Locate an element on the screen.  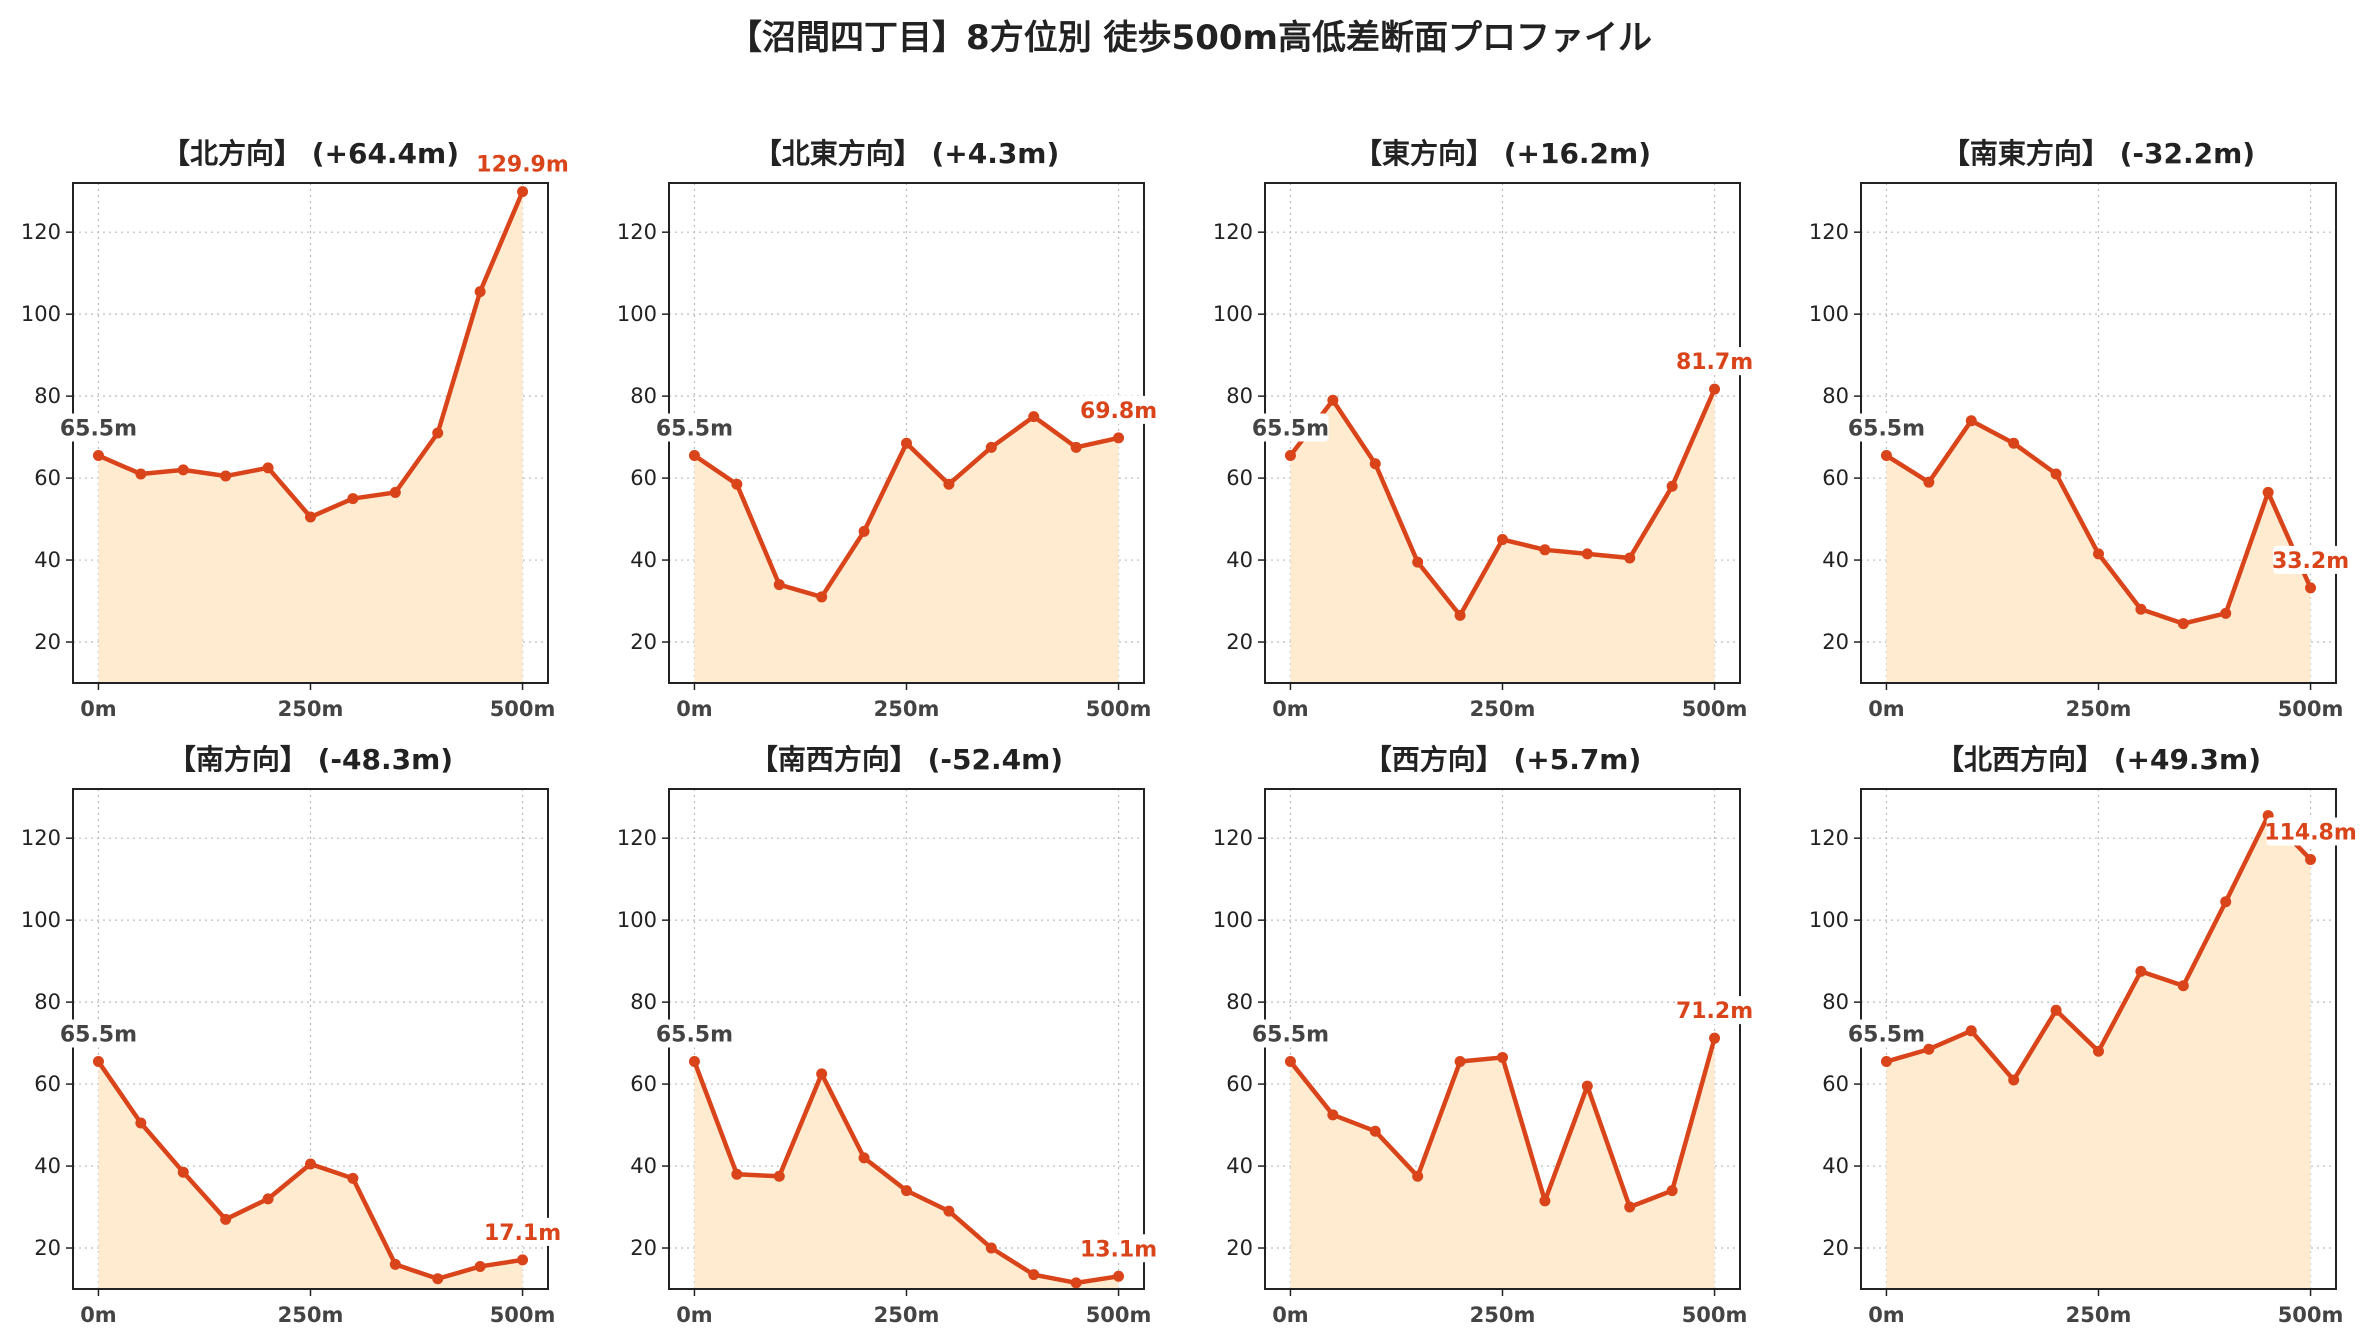
end-label-bg is located at coordinates (522, 163).